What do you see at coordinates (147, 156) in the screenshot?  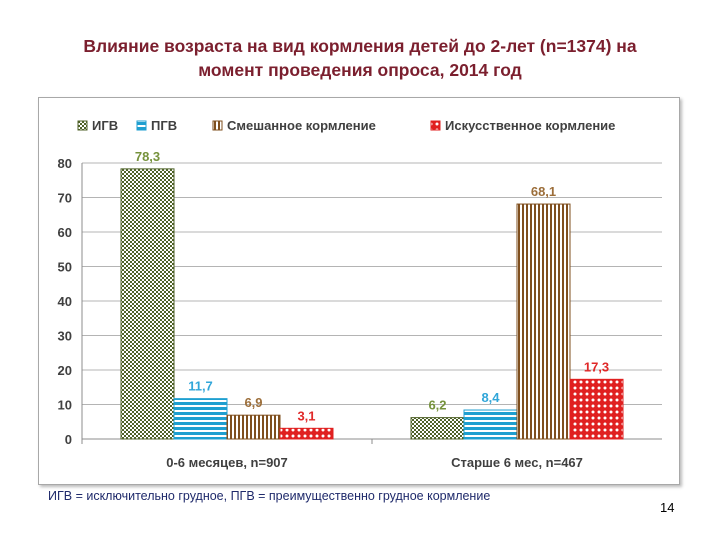 I see `data-label: 78,3` at bounding box center [147, 156].